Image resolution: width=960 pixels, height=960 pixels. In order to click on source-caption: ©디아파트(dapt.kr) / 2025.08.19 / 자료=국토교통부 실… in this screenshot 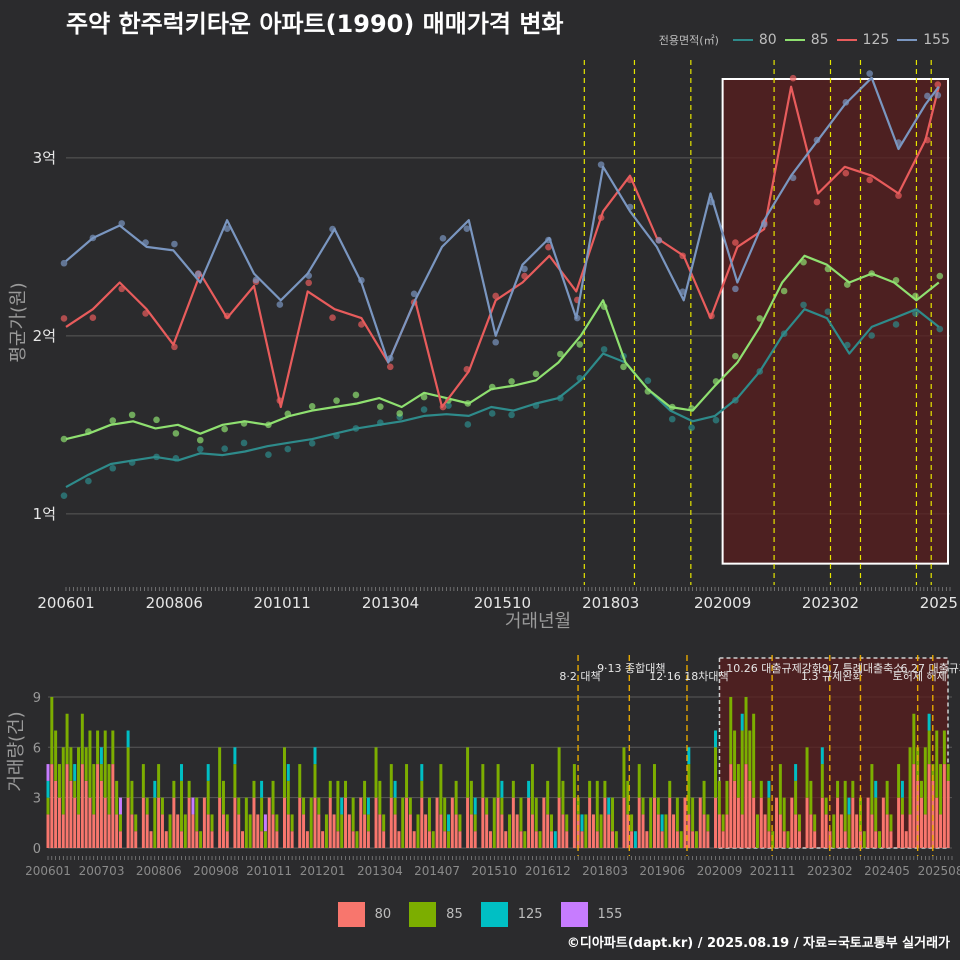, I will do `click(758, 943)`.